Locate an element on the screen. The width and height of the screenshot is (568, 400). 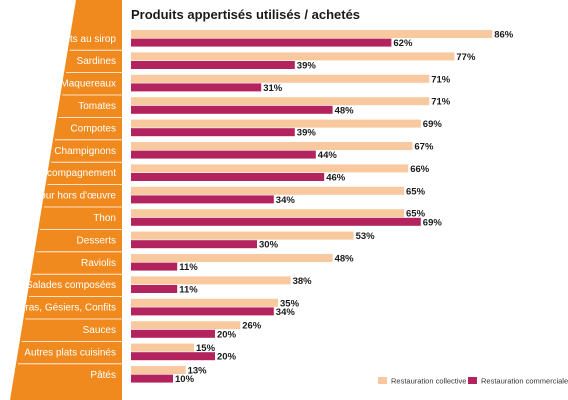
category-label-maquereaux: Maquereaux is located at coordinates (88, 84).